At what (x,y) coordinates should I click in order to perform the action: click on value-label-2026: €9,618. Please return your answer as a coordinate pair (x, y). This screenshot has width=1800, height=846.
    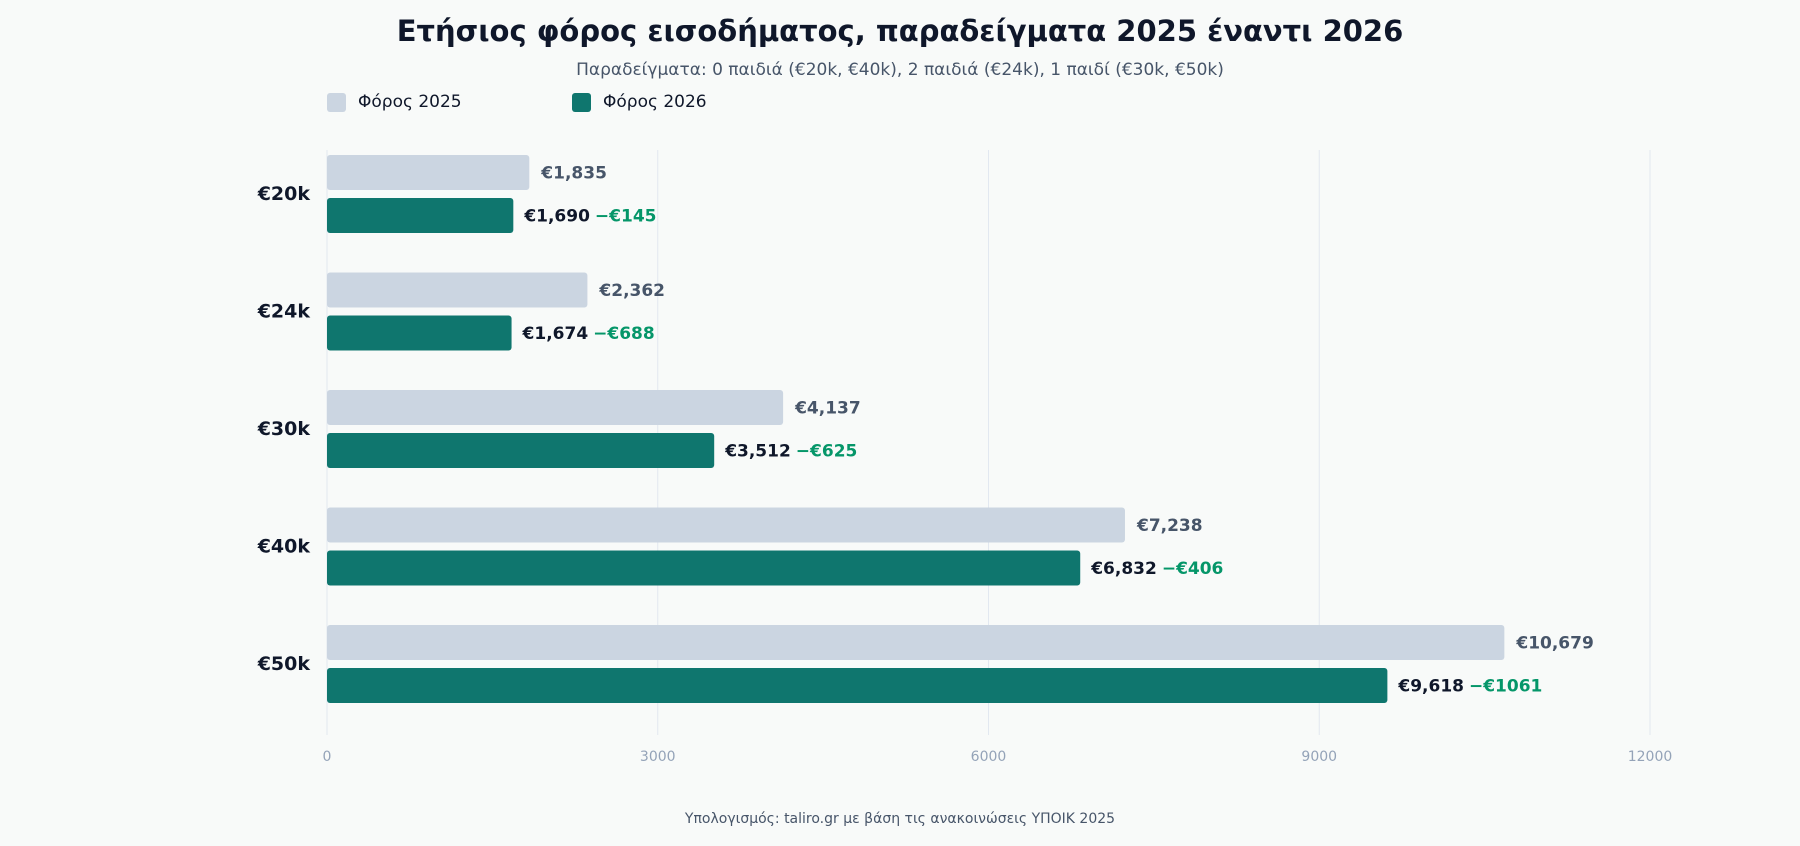
    Looking at the image, I should click on (1430, 687).